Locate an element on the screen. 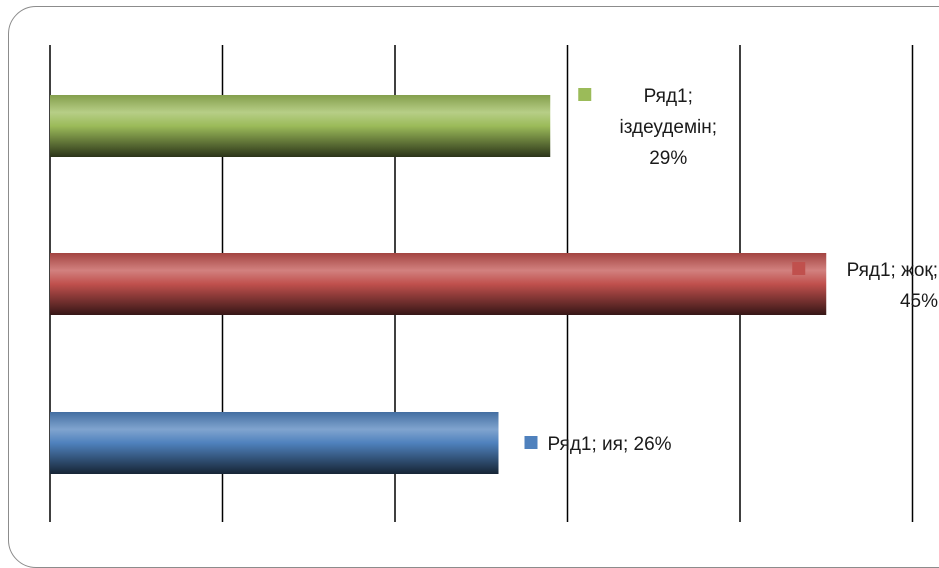 This screenshot has height=568, width=939. bar-жоқ is located at coordinates (438, 284).